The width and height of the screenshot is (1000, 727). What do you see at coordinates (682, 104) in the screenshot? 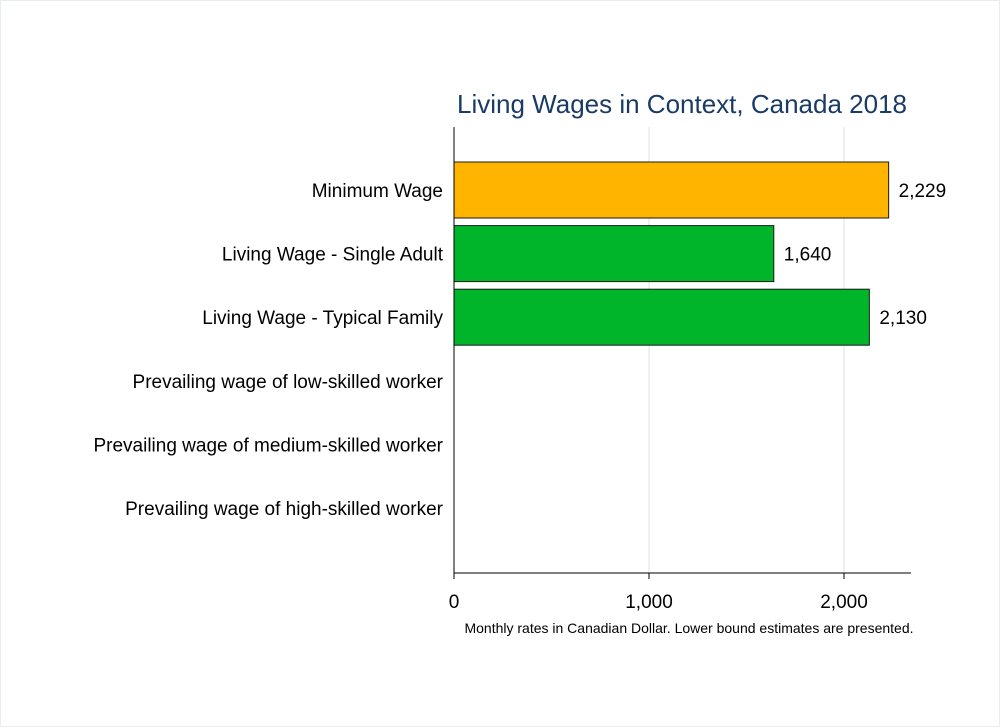
I see `chart-title: Living Wages in Context, Canada 2018` at bounding box center [682, 104].